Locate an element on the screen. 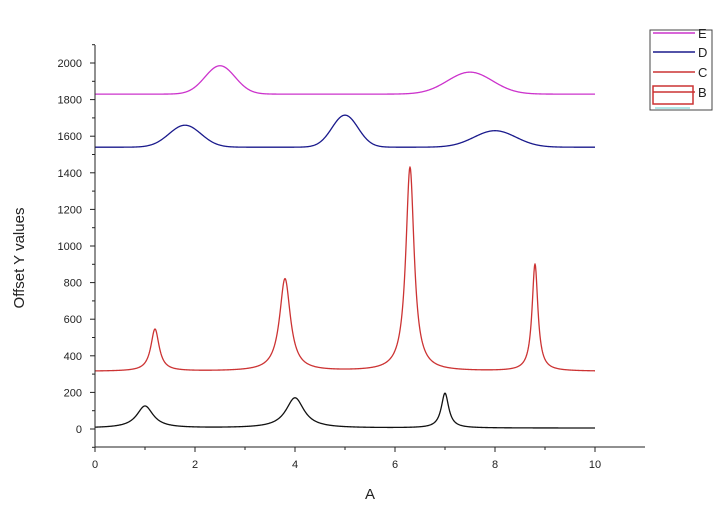 Image resolution: width=720 pixels, height=507 pixels. series-line-b is located at coordinates (345, 410).